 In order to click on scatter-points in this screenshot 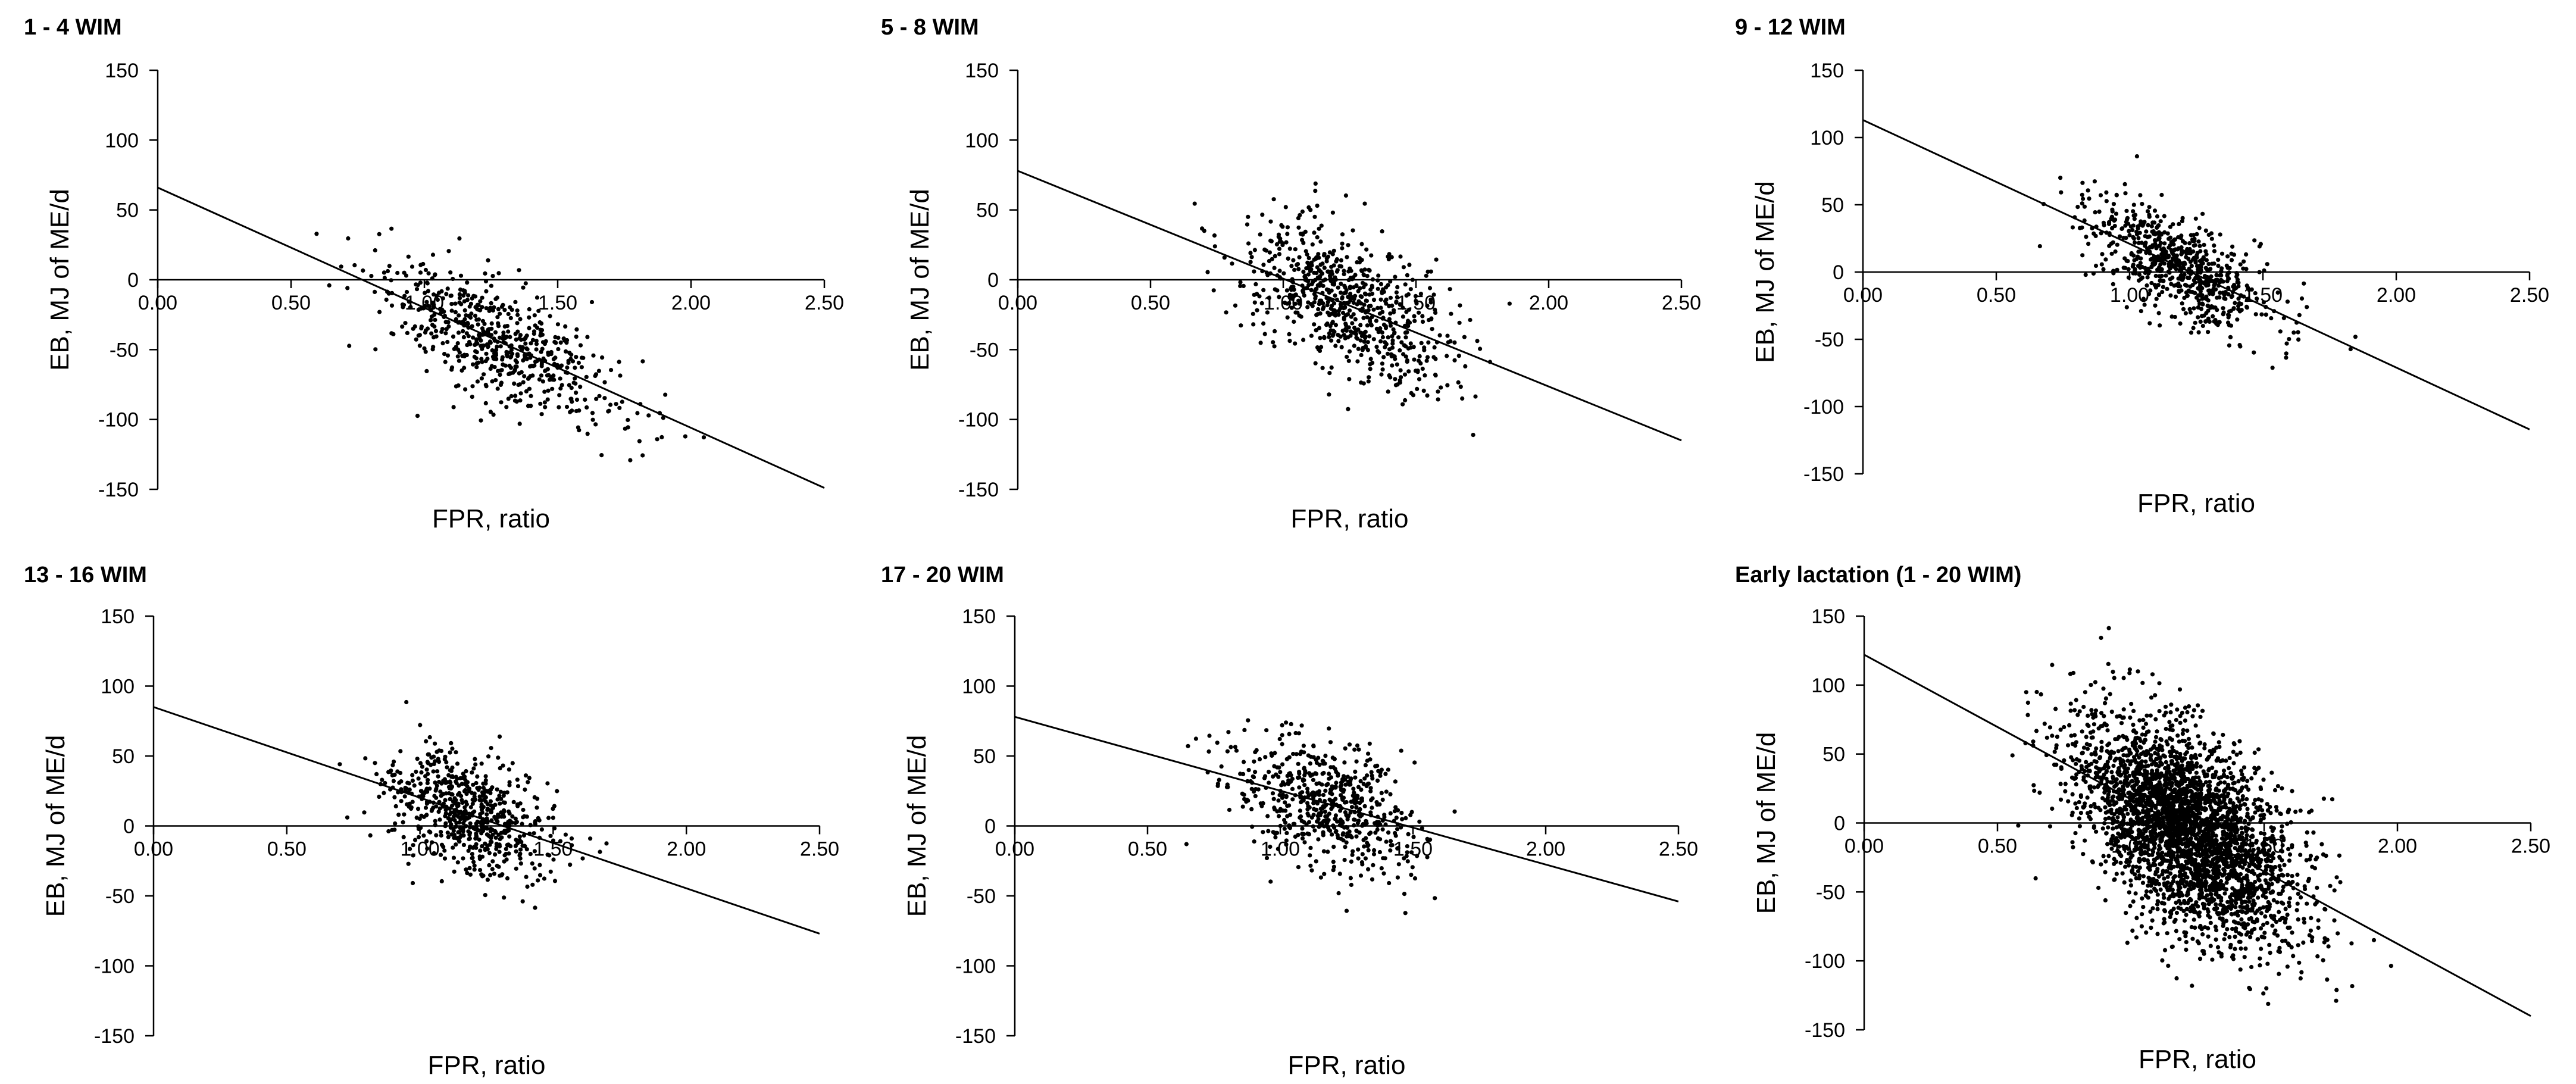, I will do `click(1352, 309)`.